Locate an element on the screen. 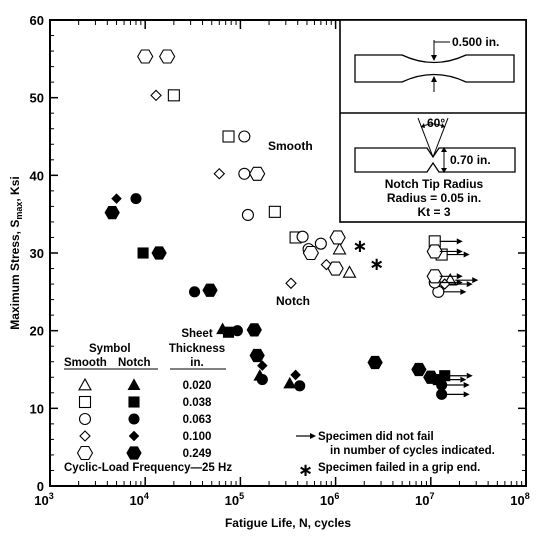  legend-rows: 0.020 0.038 0.063 0.100 0.249 is located at coordinates (144, 419).